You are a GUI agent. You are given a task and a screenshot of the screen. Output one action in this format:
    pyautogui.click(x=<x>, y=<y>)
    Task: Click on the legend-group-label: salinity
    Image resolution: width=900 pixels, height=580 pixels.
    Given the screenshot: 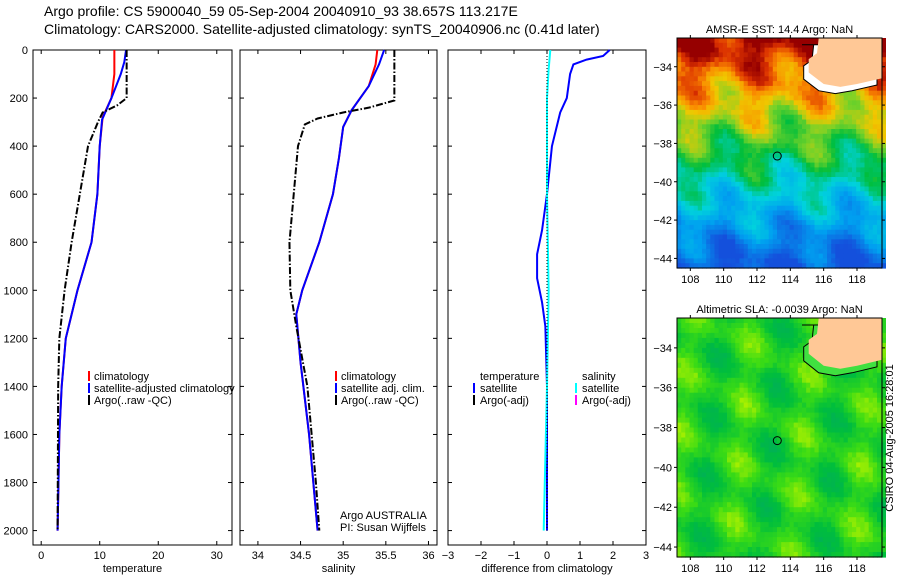 What is the action you would take?
    pyautogui.click(x=599, y=377)
    